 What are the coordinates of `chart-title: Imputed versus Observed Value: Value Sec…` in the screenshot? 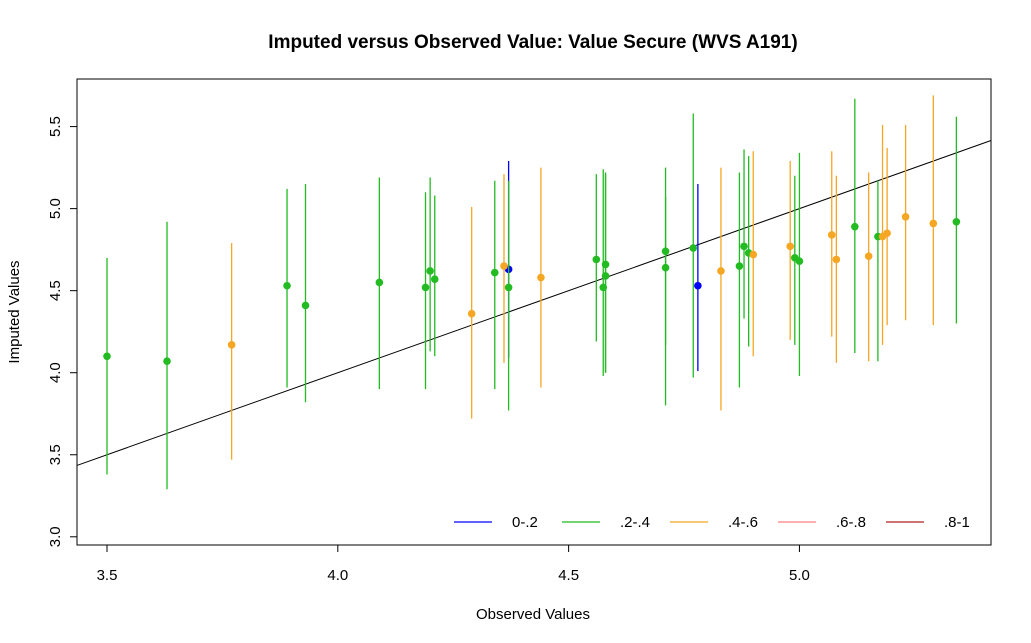 It's located at (532, 42).